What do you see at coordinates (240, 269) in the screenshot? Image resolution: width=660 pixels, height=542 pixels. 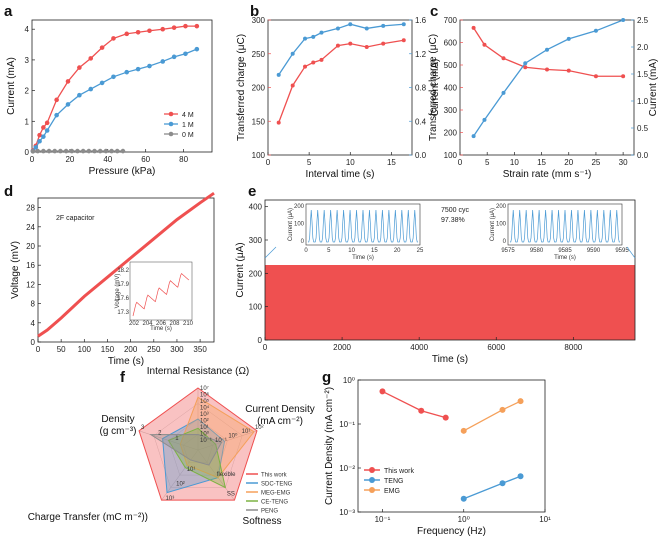 I see `y-axis-title-e: Current (μA)` at bounding box center [240, 269].